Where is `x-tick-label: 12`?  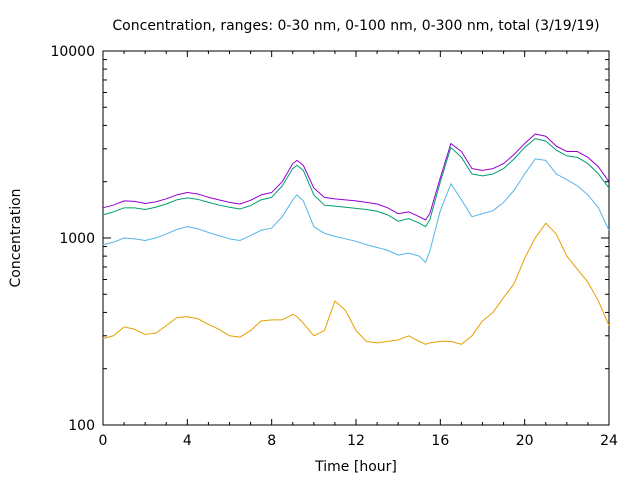 x-tick-label: 12 is located at coordinates (356, 441).